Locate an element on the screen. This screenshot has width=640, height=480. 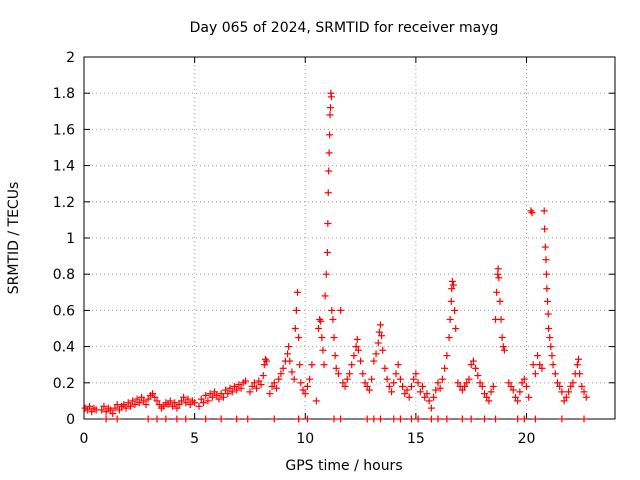
y-tick-label: 0.6 is located at coordinates (64, 311).